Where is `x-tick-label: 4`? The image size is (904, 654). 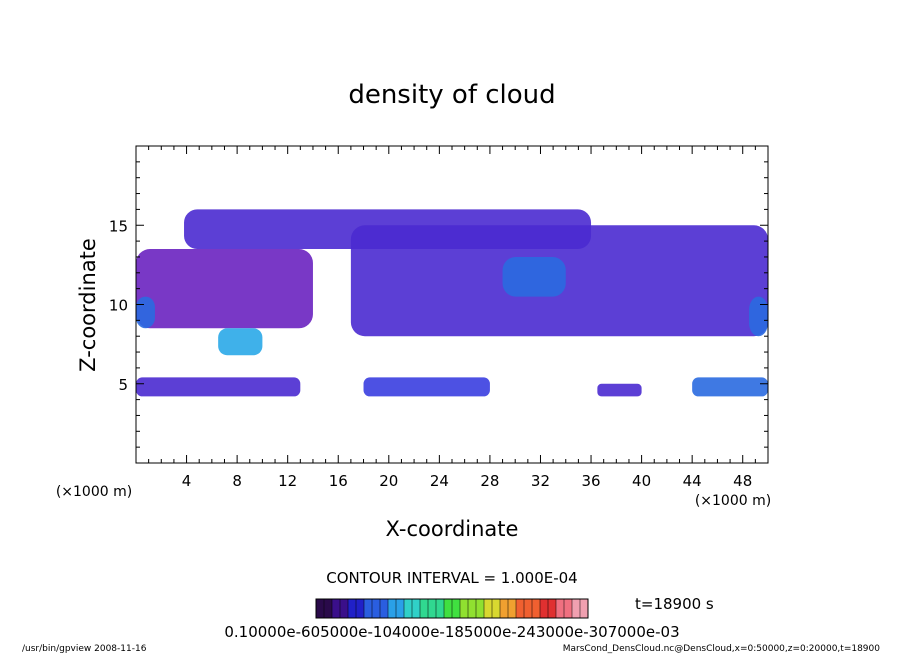
x-tick-label: 4 is located at coordinates (187, 481).